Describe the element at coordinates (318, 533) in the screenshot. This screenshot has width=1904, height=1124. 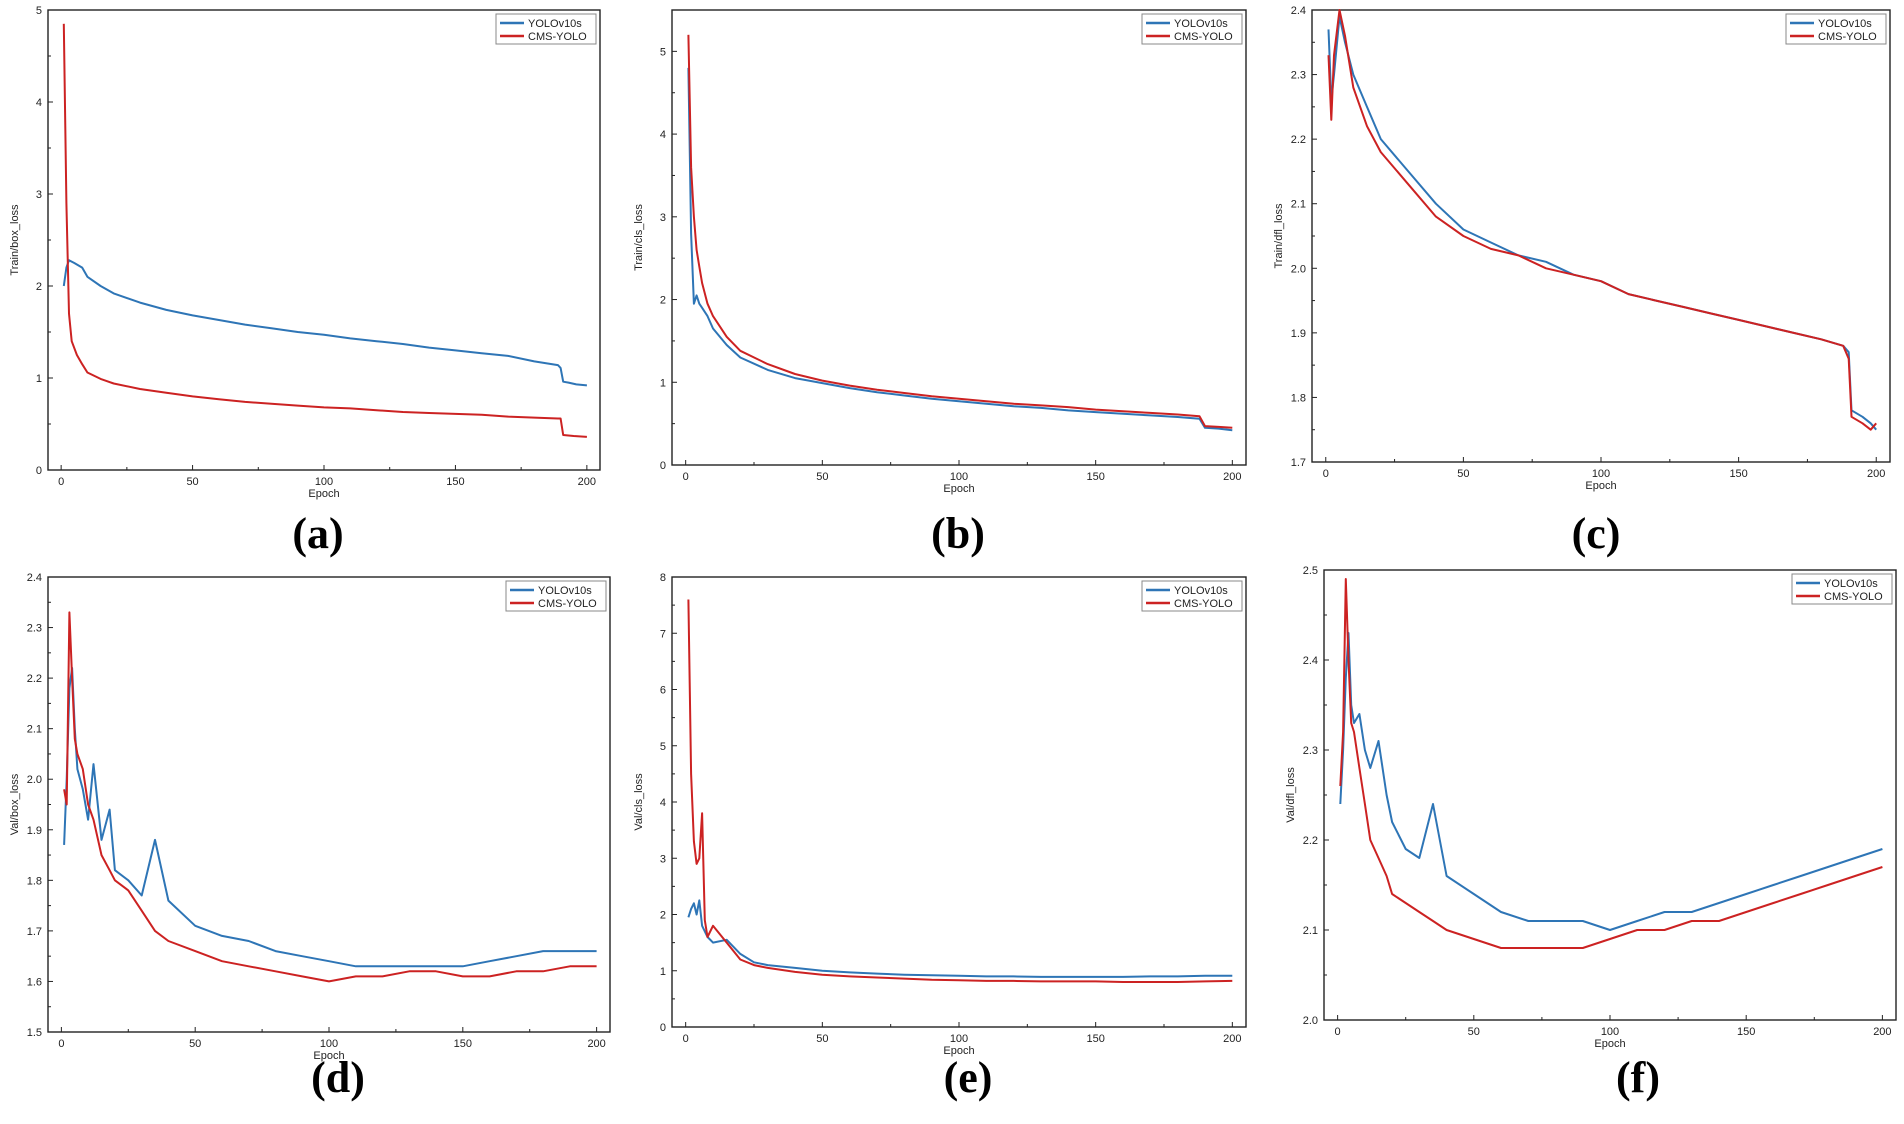
I see `caption-a: (a)` at that location.